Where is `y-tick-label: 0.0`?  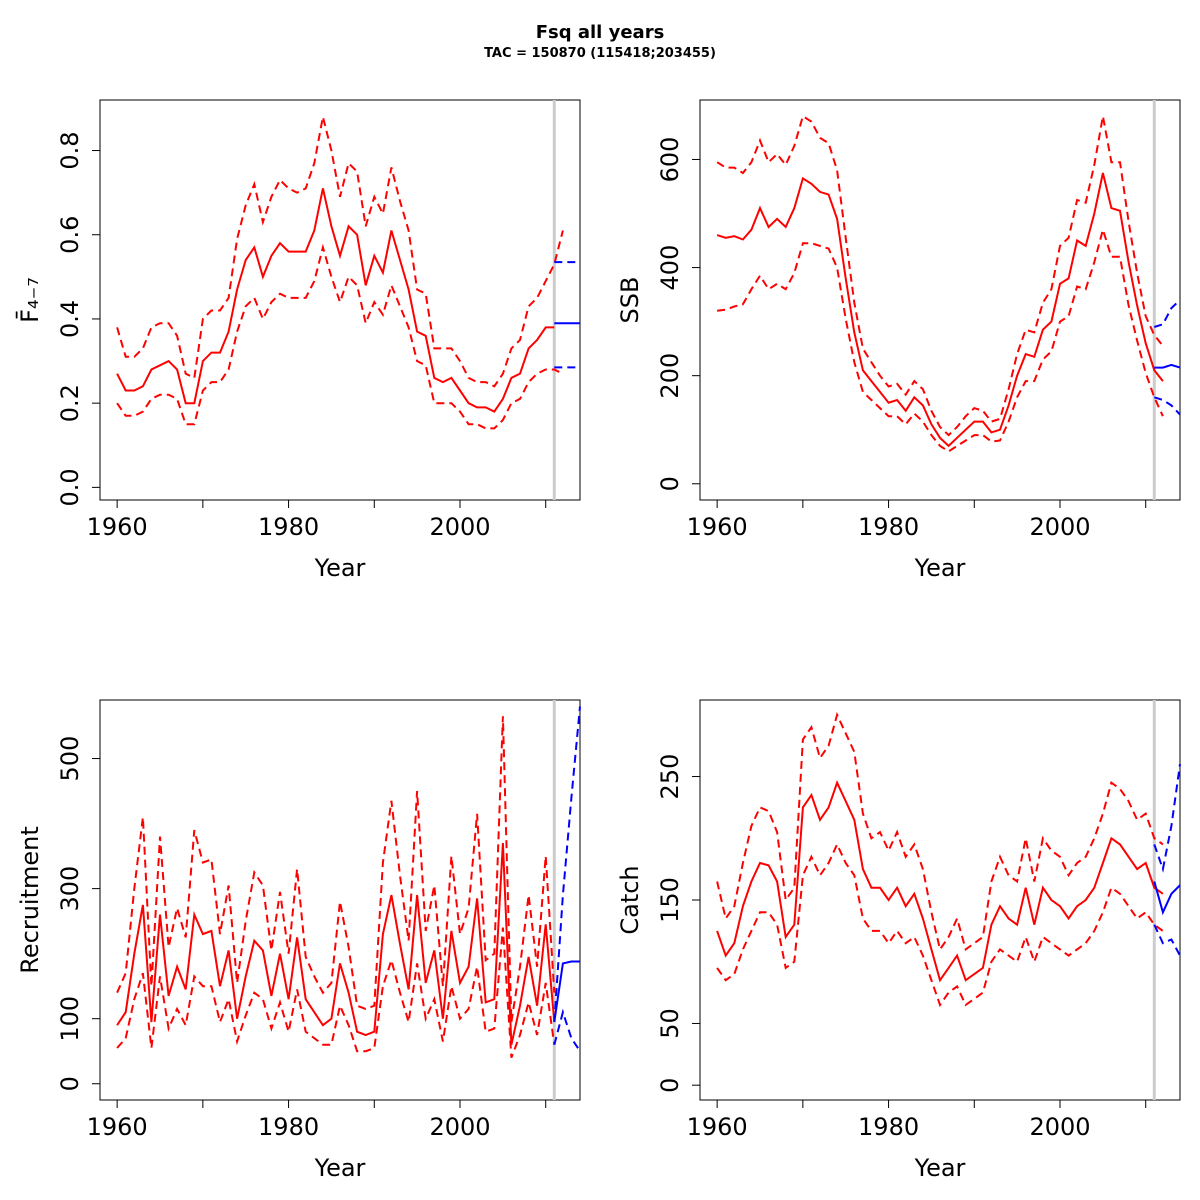 y-tick-label: 0.0 is located at coordinates (70, 487).